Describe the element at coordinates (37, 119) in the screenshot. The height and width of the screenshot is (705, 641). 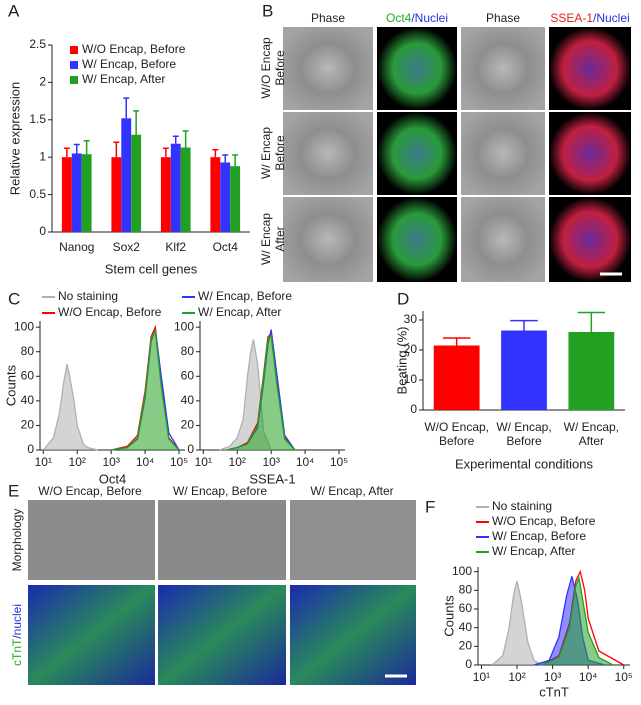
I see `y-tick-label: 1.5` at that location.